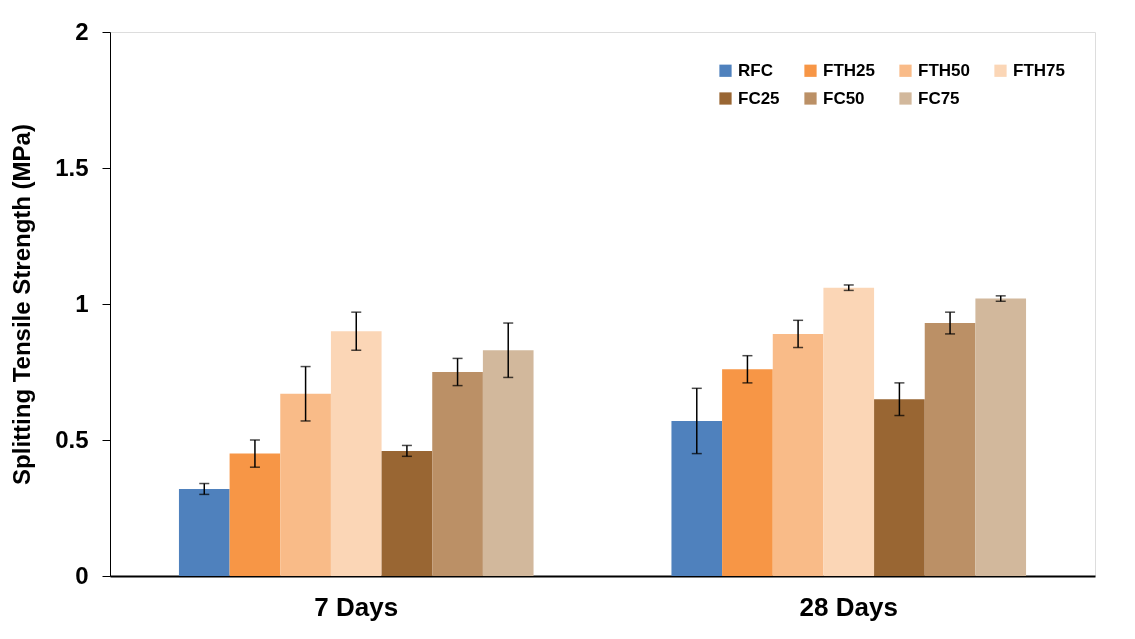 The width and height of the screenshot is (1135, 639). I want to click on x-tick-label: 28 Days, so click(848, 606).